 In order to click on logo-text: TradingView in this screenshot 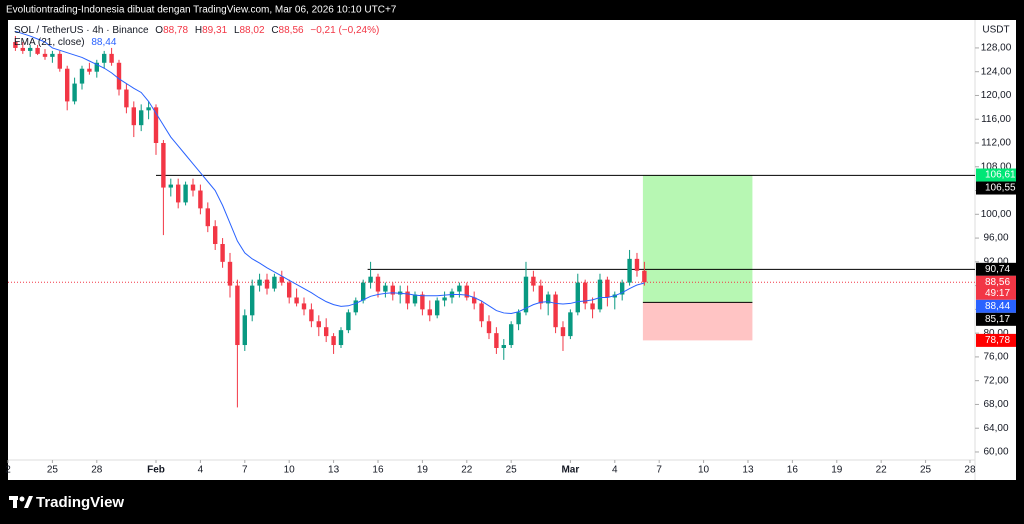, I will do `click(80, 502)`.